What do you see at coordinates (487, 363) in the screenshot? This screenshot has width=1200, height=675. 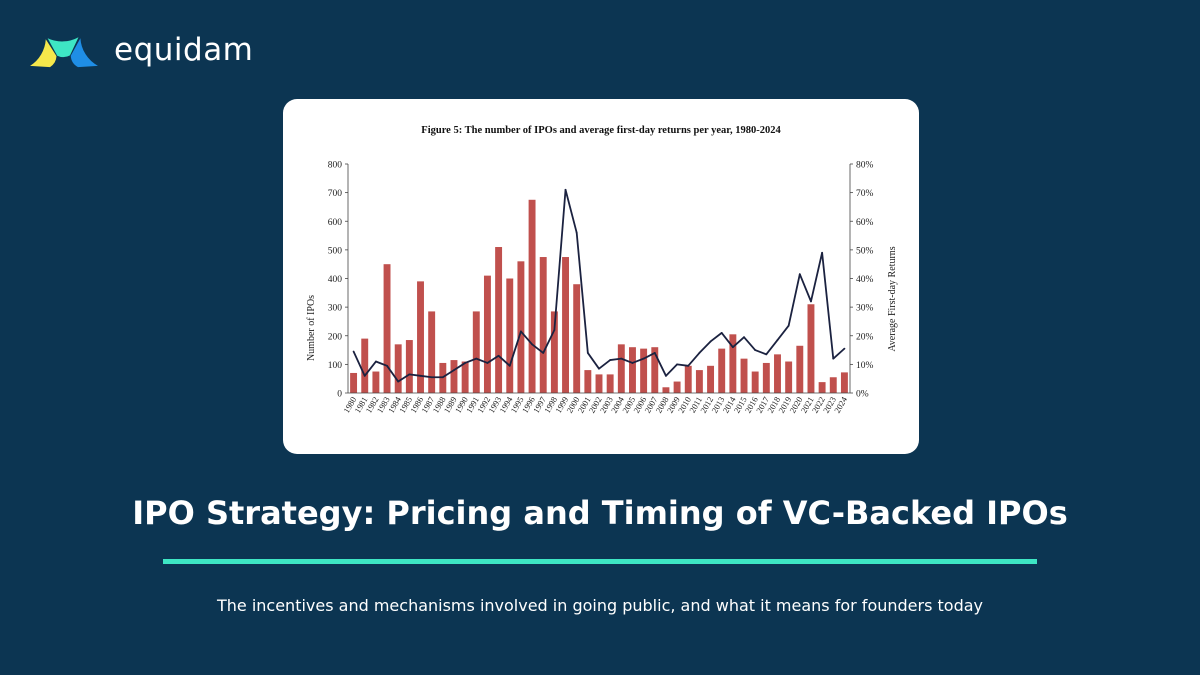 I see `line-point-1992` at bounding box center [487, 363].